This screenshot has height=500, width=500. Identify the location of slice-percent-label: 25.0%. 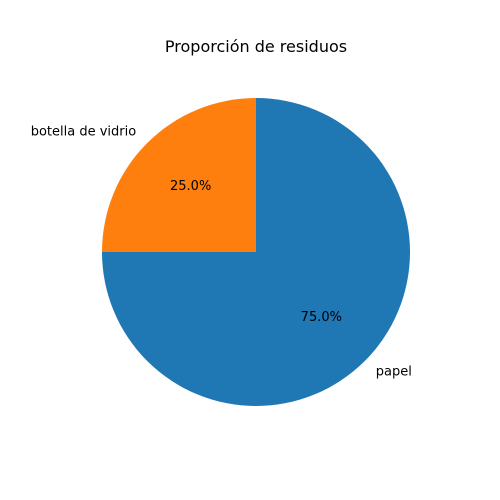
(190, 186).